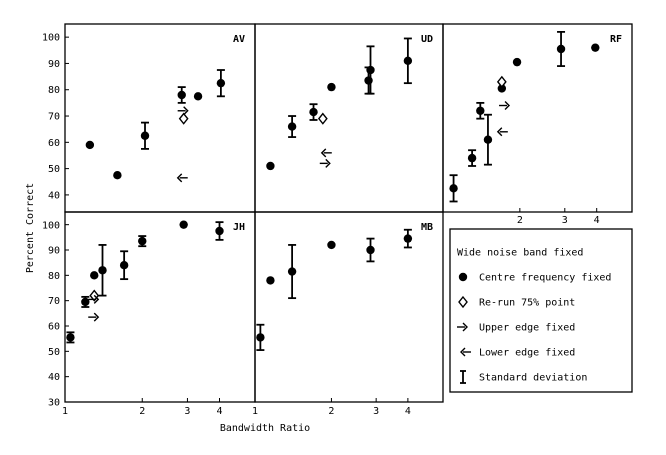  What do you see at coordinates (537, 118) in the screenshot?
I see `panel-frame-rf` at bounding box center [537, 118].